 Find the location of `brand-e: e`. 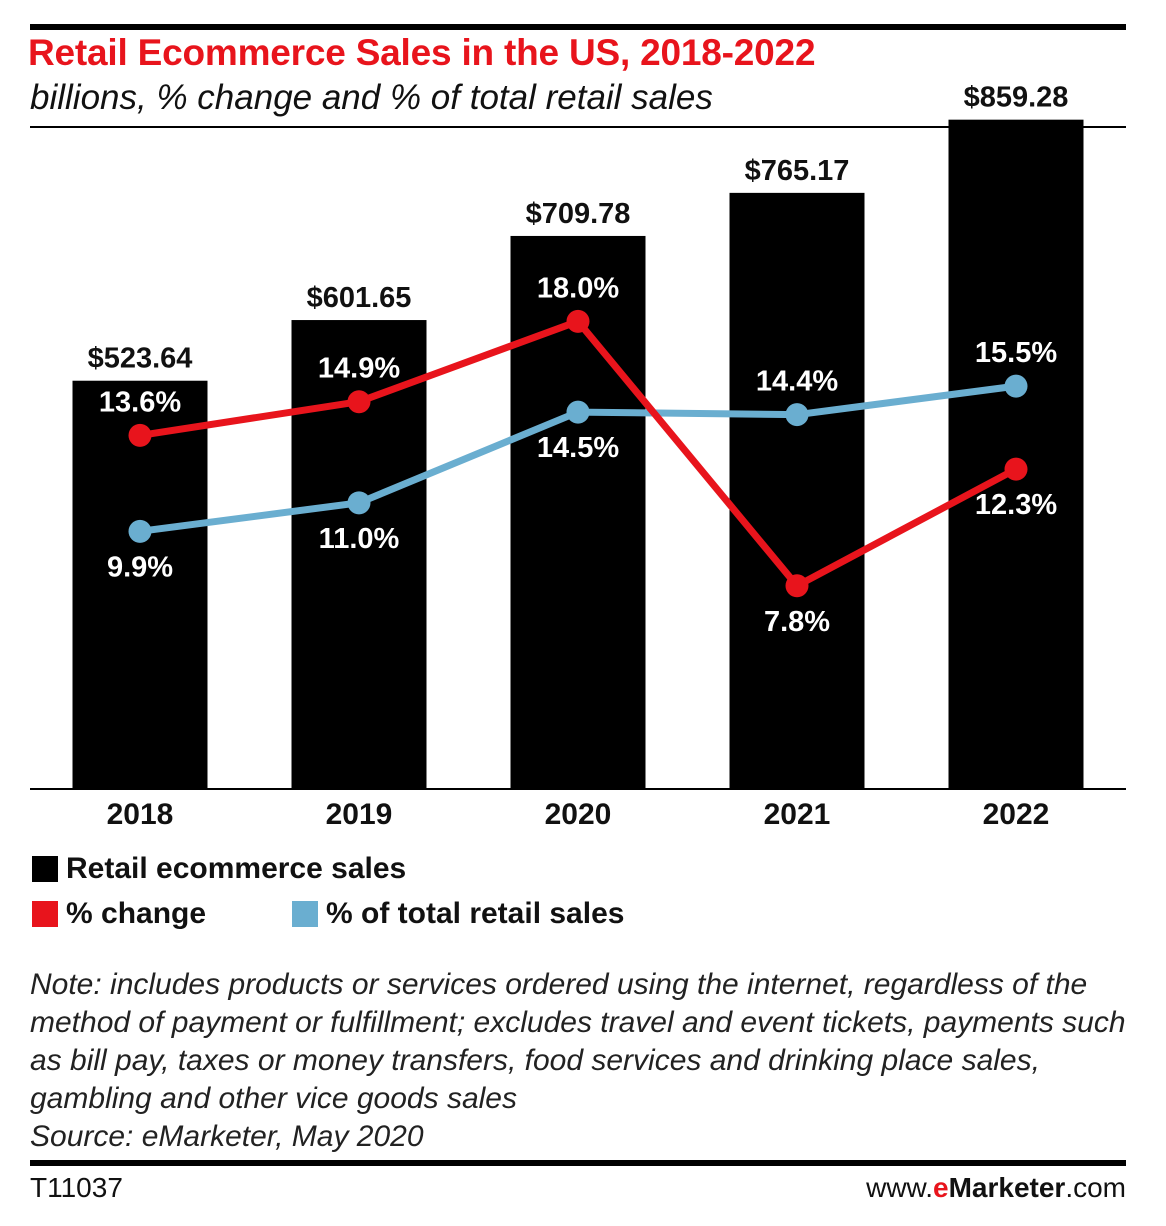

brand-e: e is located at coordinates (941, 1187).